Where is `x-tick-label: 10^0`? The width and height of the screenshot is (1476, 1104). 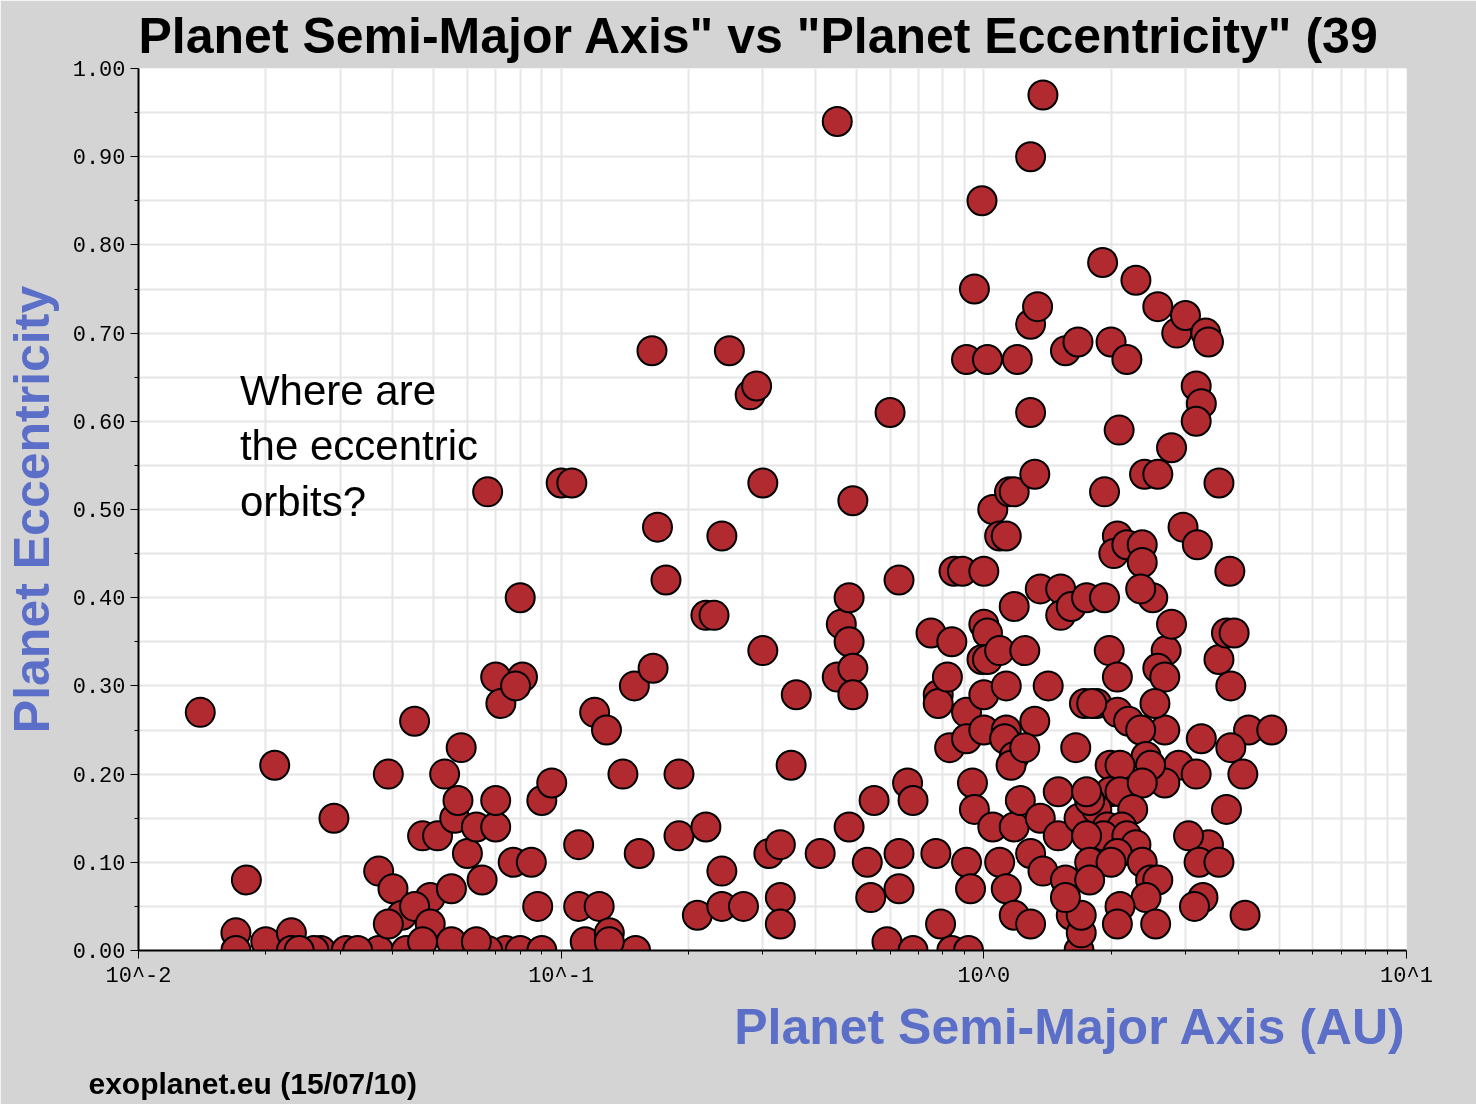
x-tick-label: 10^0 is located at coordinates (984, 976).